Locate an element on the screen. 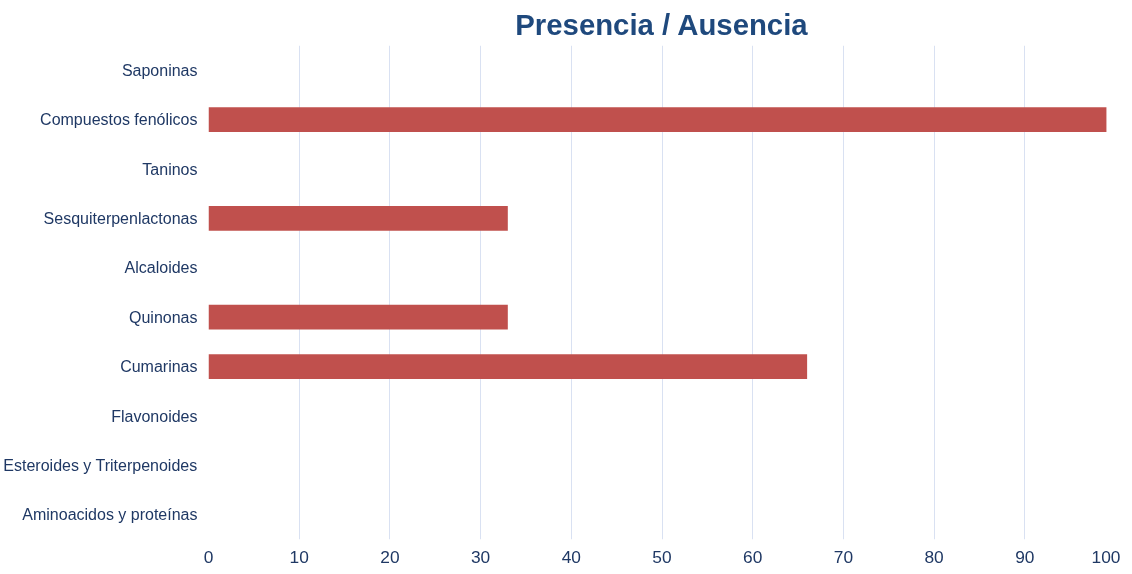  x-tick-label: 30 is located at coordinates (480, 556).